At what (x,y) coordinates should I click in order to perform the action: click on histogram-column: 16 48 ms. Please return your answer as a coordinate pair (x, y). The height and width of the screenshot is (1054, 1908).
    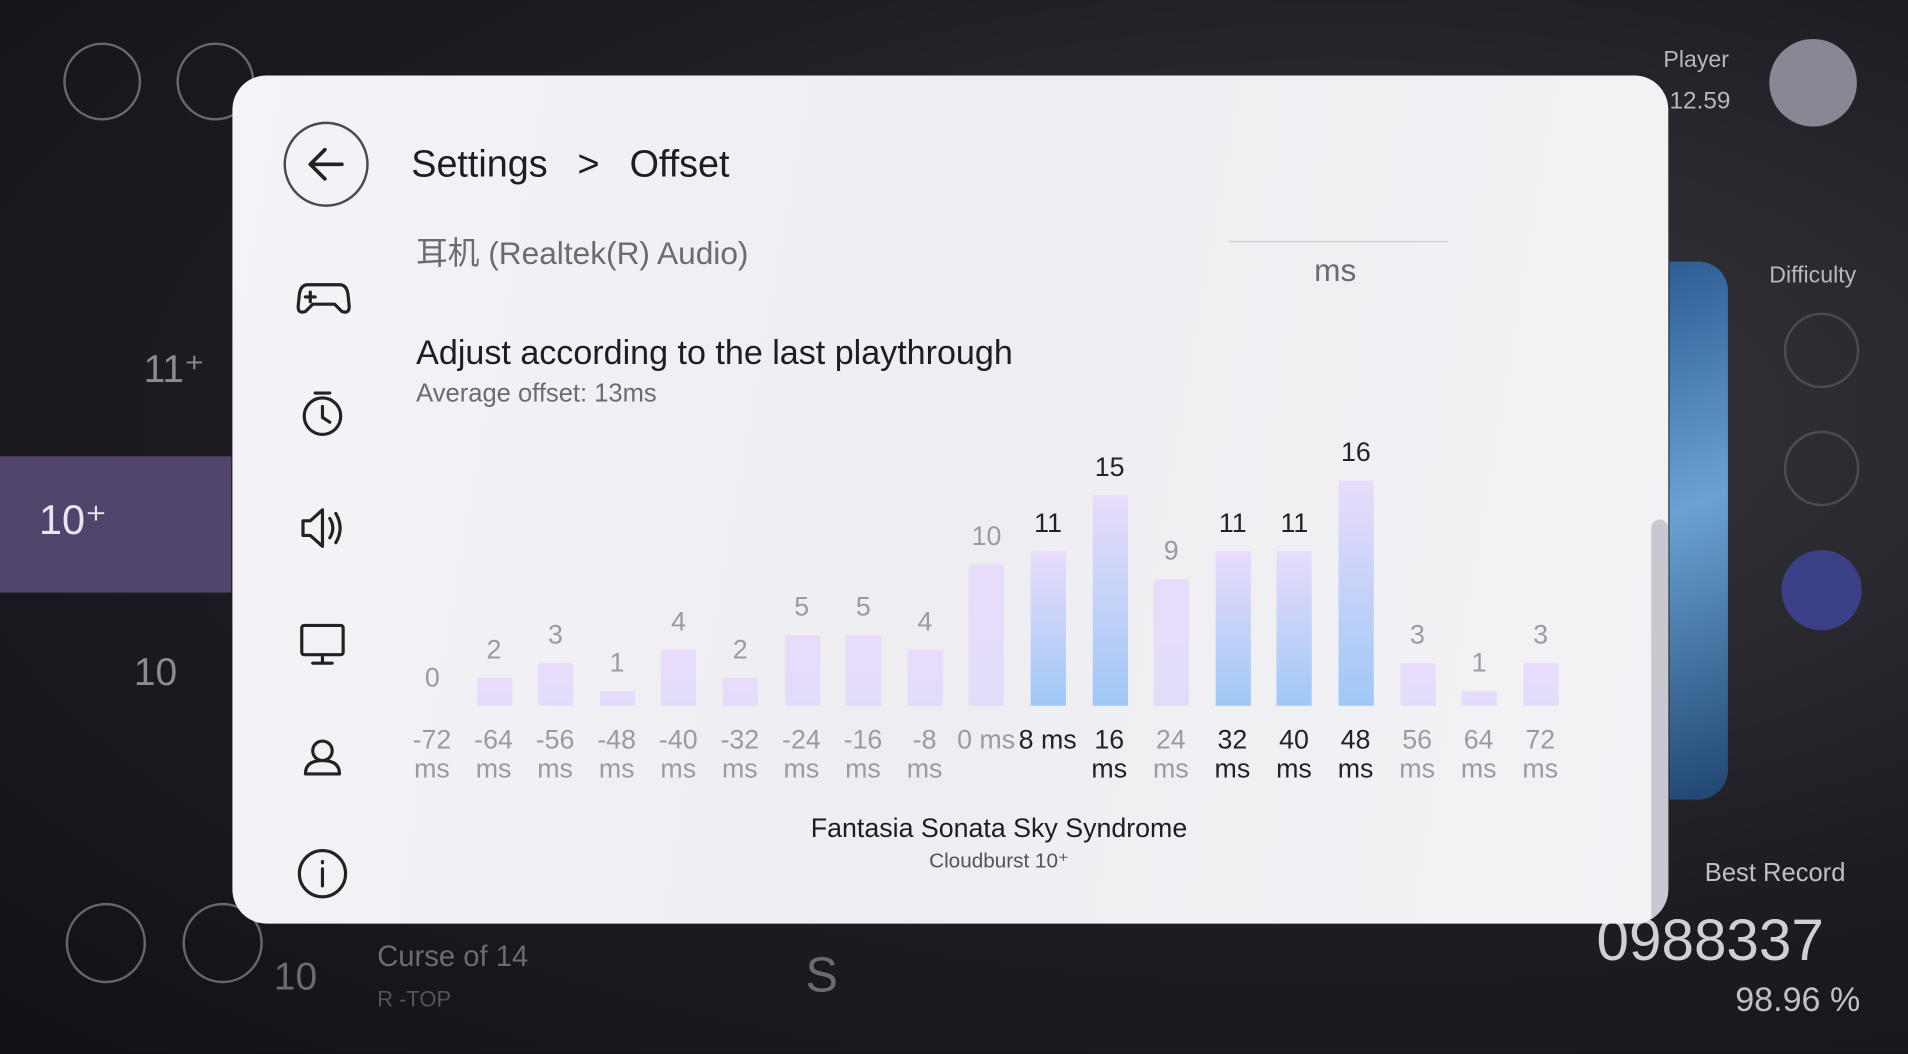
    Looking at the image, I should click on (1356, 602).